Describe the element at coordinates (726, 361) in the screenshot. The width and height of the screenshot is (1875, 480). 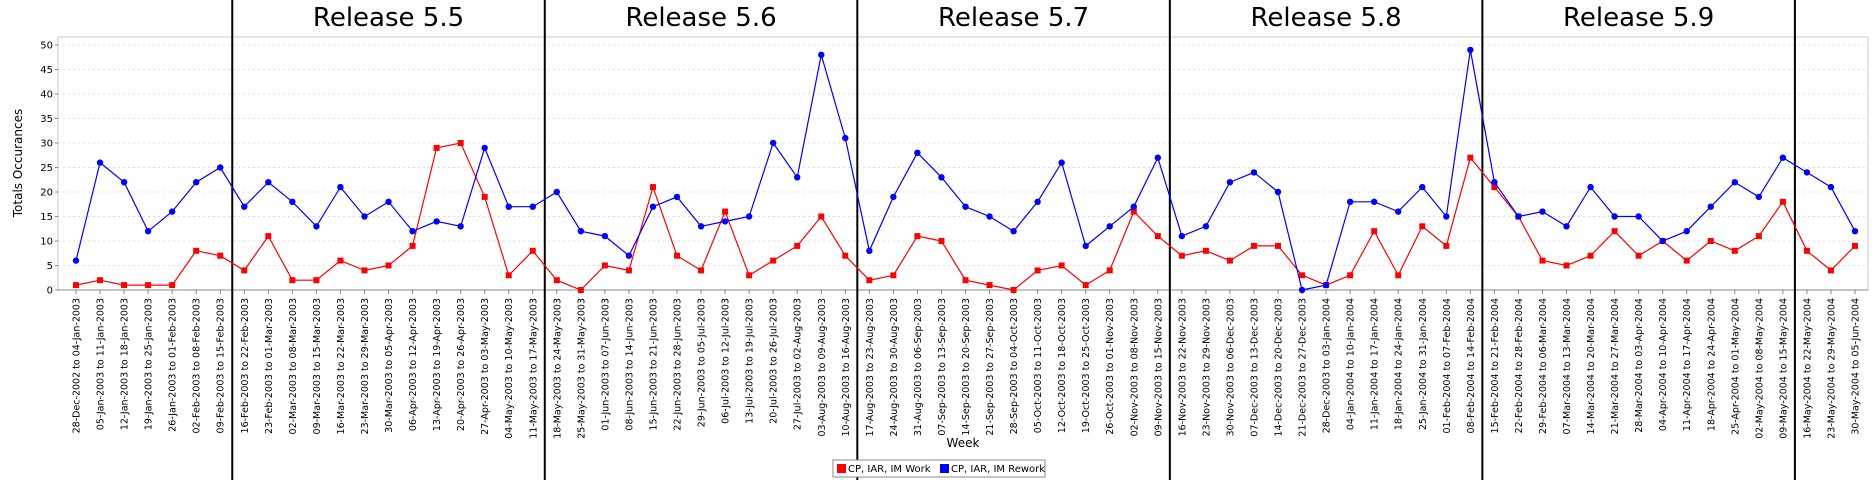
I see `x-tick-label: 06-Jul-2003 to 12-Jul-2003` at that location.